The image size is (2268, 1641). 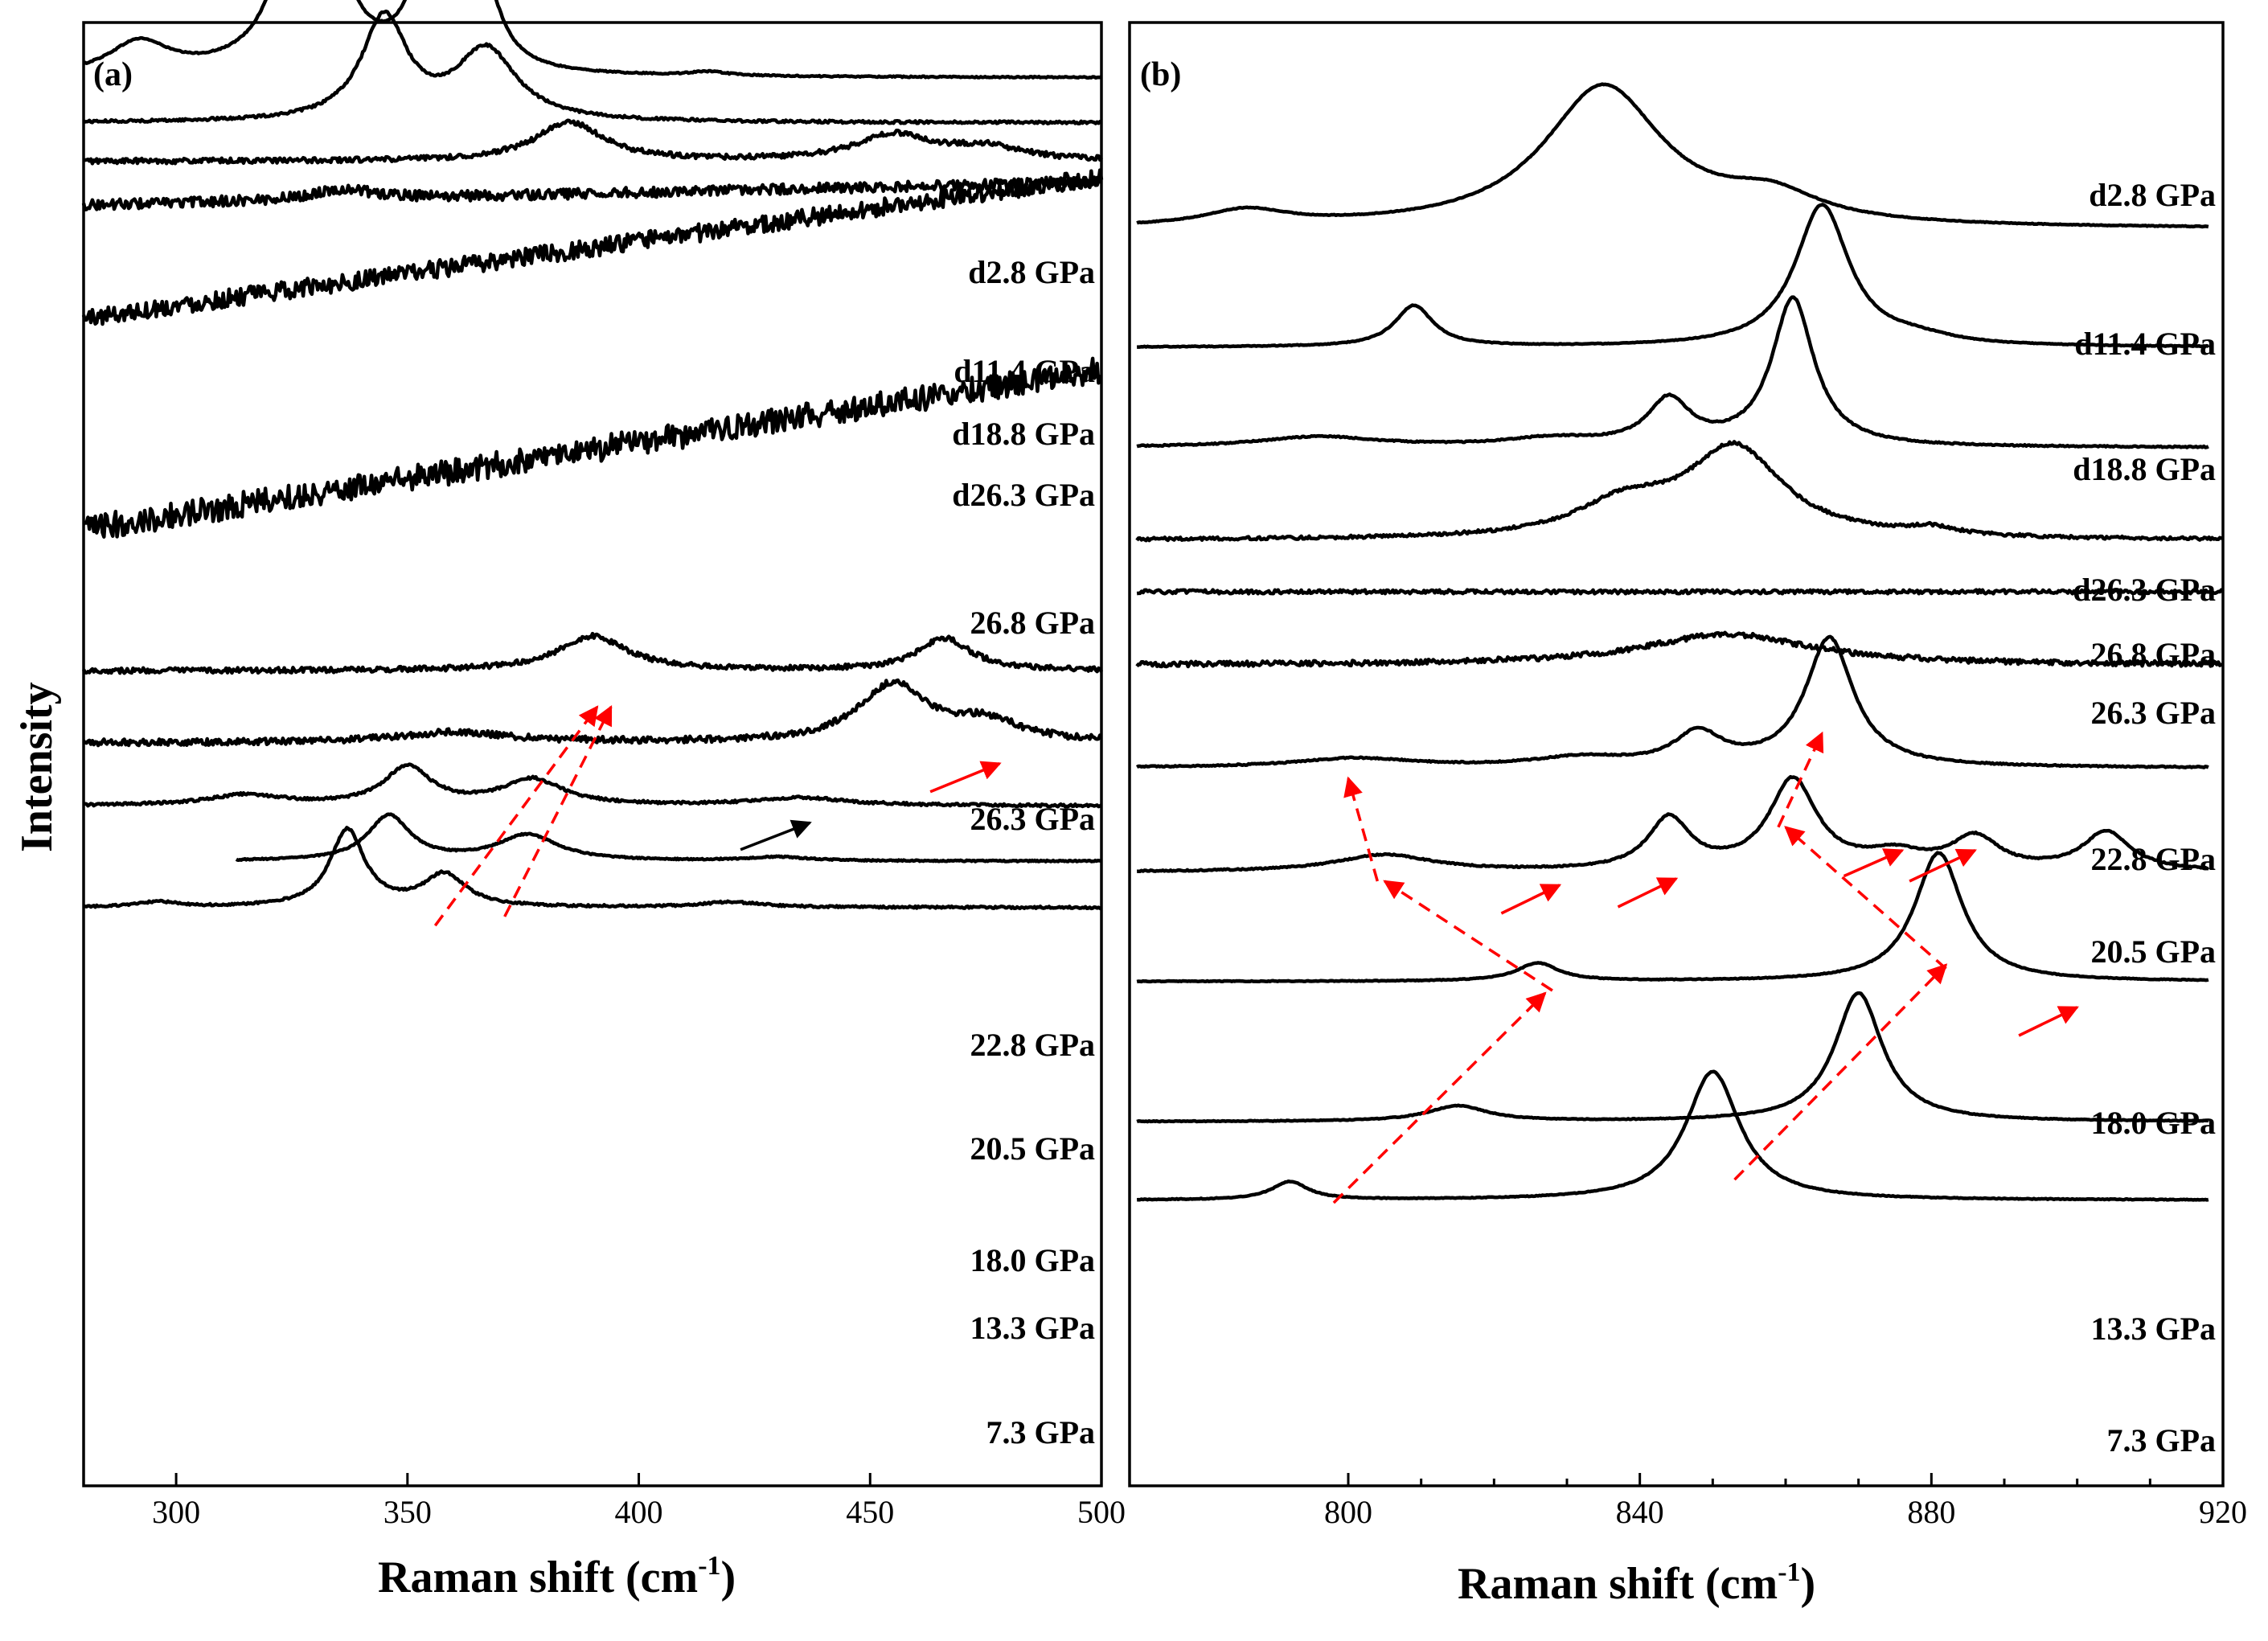 What do you see at coordinates (2153, 1123) in the screenshot?
I see `series-label-b-8: 18.0 GPa` at bounding box center [2153, 1123].